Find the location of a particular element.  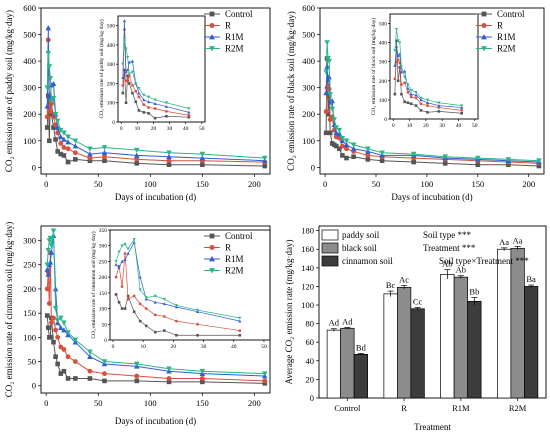

inset-frame is located at coordinates (434, 66).